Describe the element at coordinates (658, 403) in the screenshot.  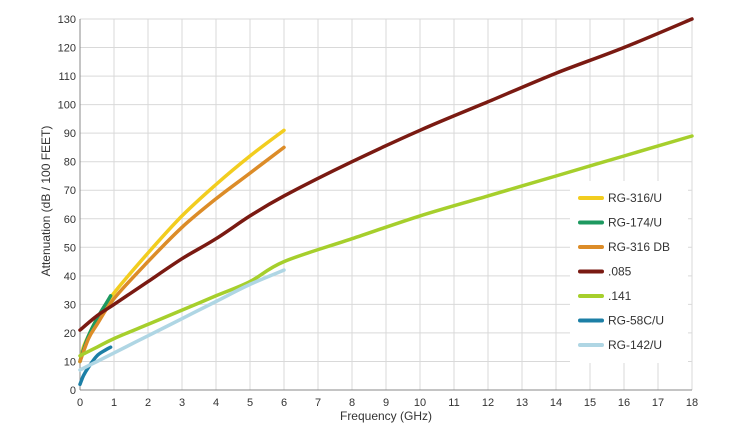
I see `x-tick-label: 17` at that location.